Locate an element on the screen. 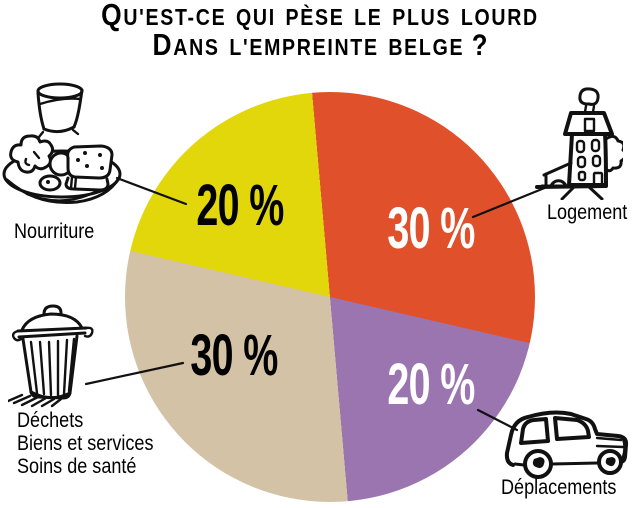 This screenshot has height=508, width=640. label-dechets-line-1: Déchets is located at coordinates (50, 420).